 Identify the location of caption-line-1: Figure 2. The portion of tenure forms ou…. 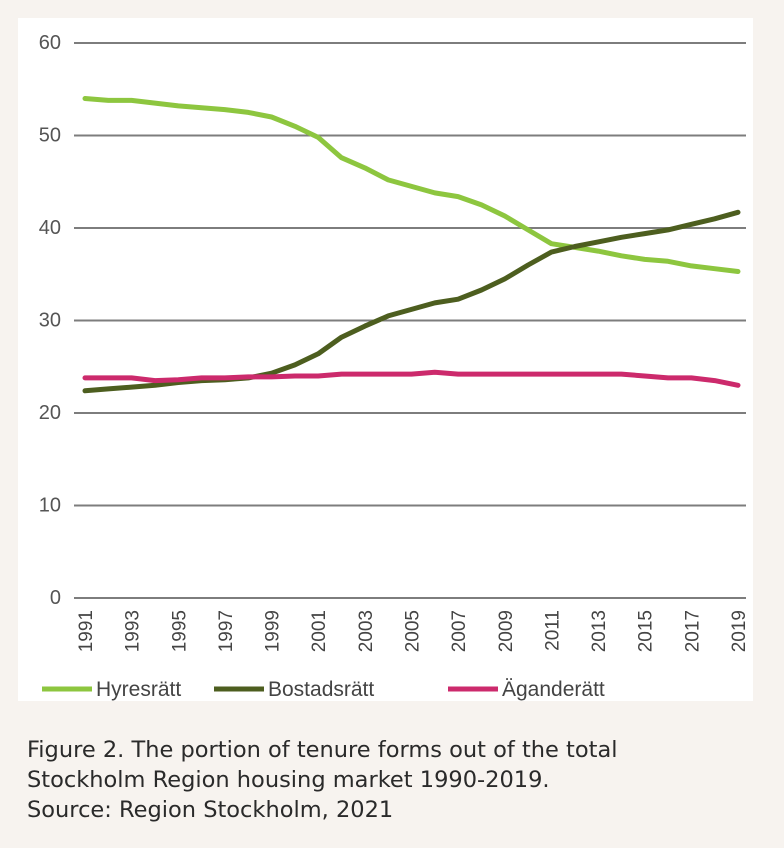
(322, 750).